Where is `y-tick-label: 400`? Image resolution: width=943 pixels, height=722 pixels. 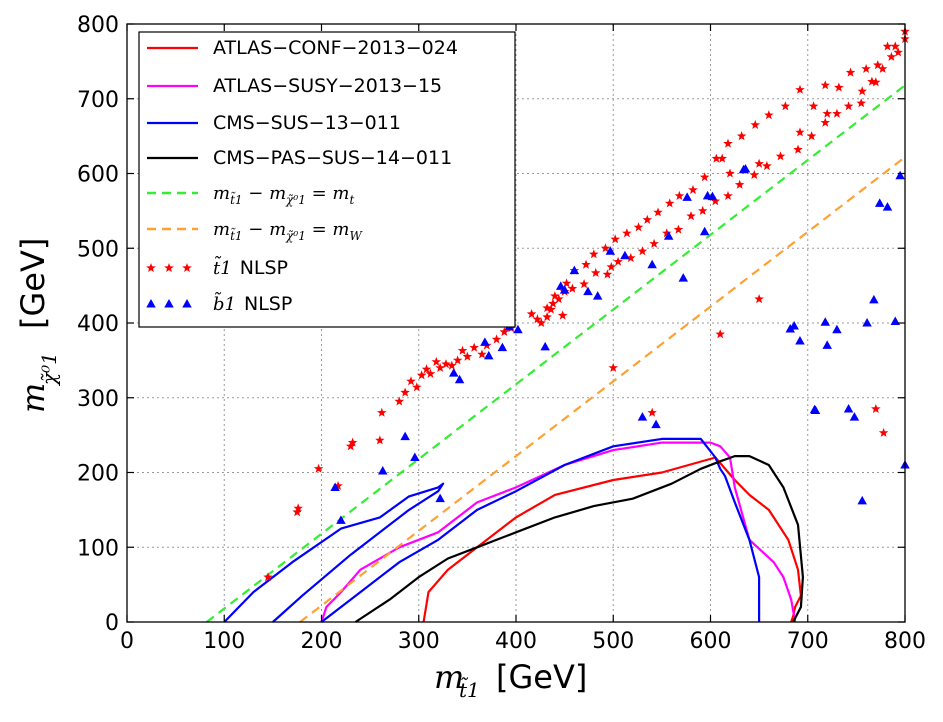 y-tick-label: 400 is located at coordinates (98, 324).